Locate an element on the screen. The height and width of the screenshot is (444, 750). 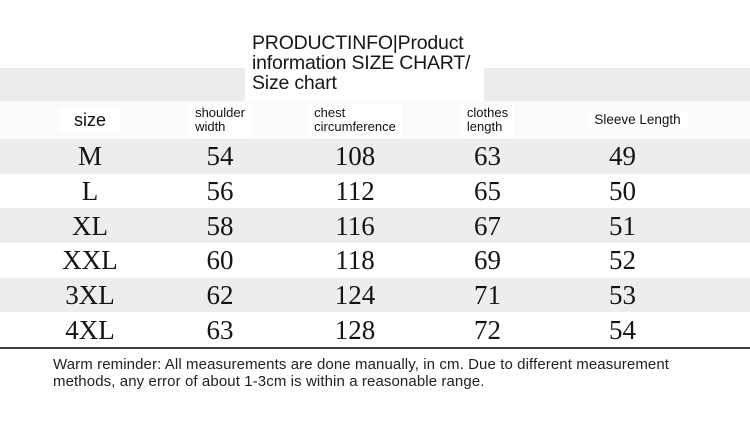
cell-sleeve-length: 51 is located at coordinates (622, 225).